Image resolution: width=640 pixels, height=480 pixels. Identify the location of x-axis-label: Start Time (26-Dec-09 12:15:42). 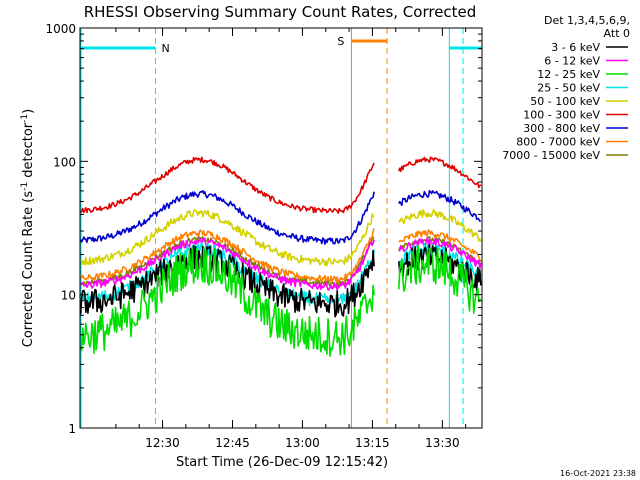
(282, 462).